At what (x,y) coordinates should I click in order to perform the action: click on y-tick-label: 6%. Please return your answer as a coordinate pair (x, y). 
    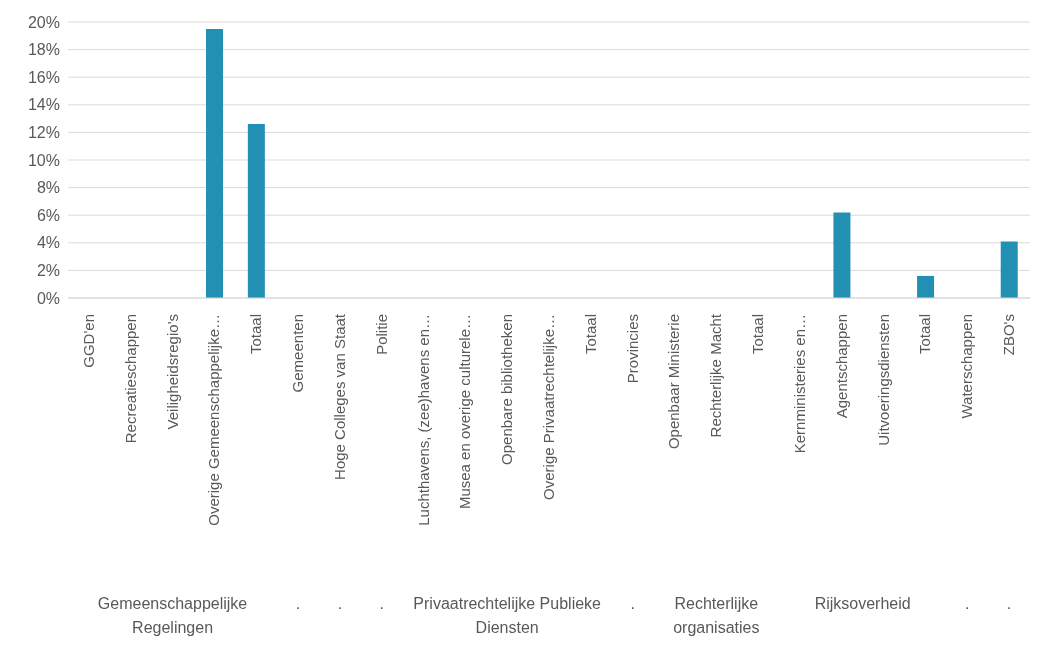
    Looking at the image, I should click on (48, 215).